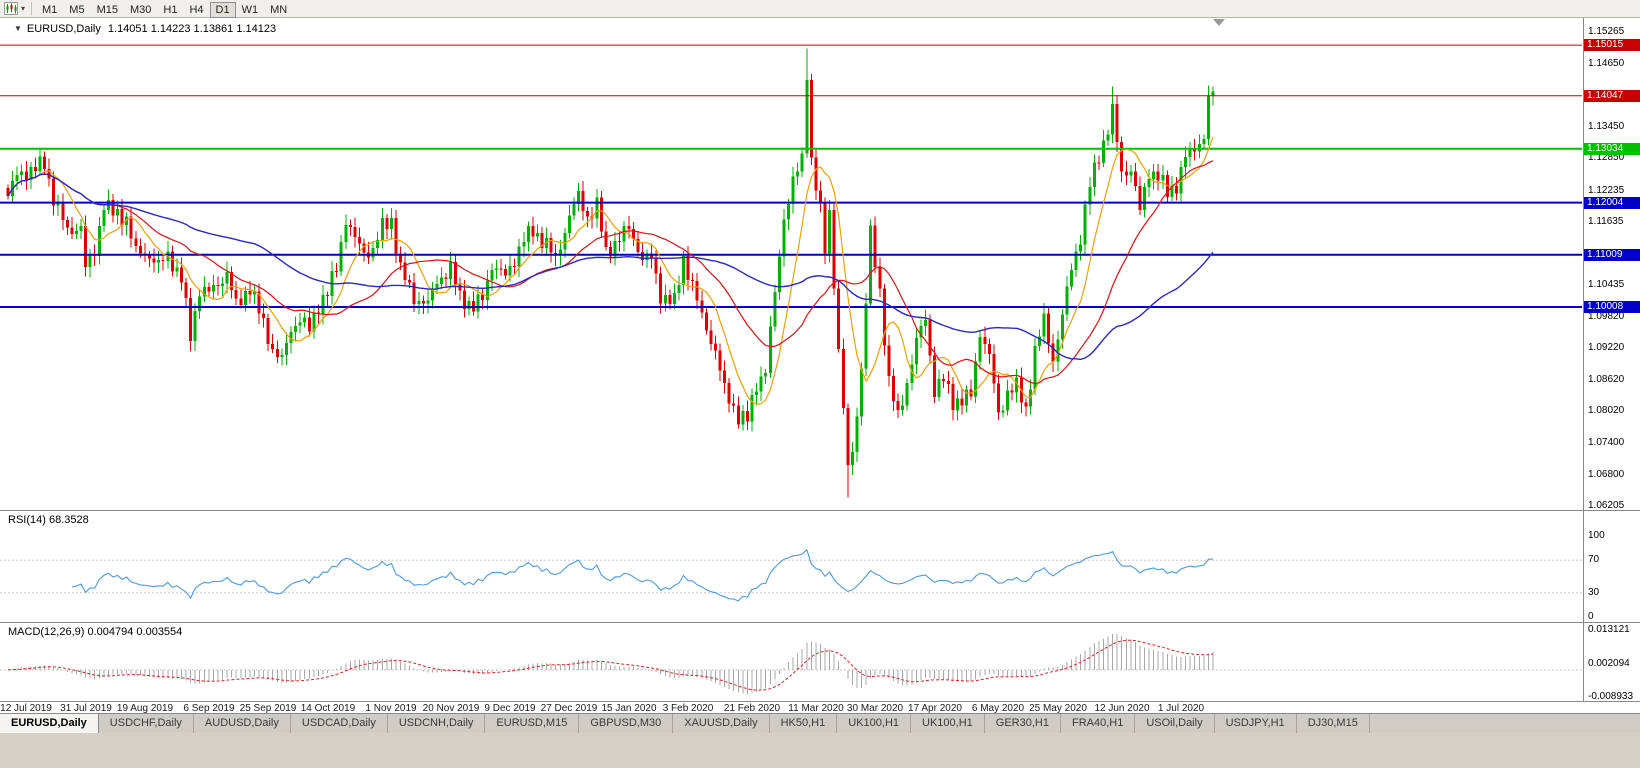  I want to click on rsi-axis-label: 30, so click(1594, 592).